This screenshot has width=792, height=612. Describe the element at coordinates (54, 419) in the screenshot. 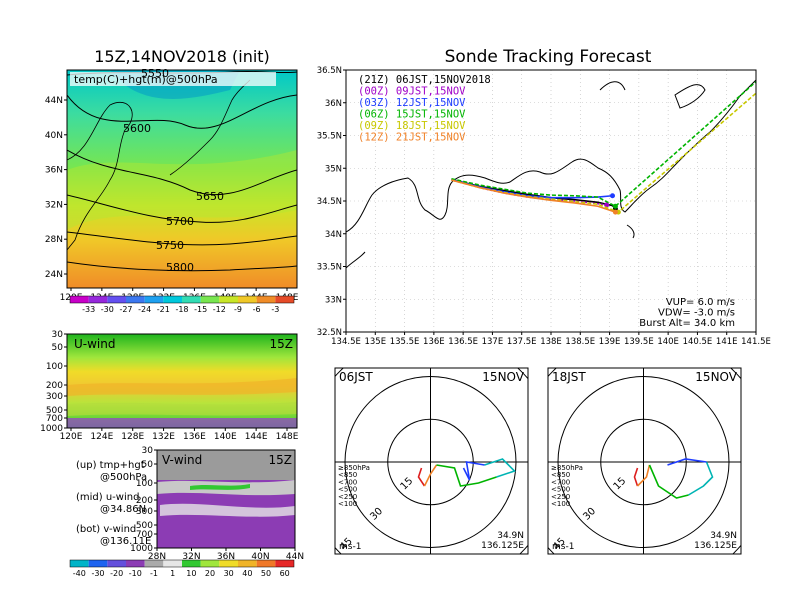

I see `y-tick-label: 700` at that location.